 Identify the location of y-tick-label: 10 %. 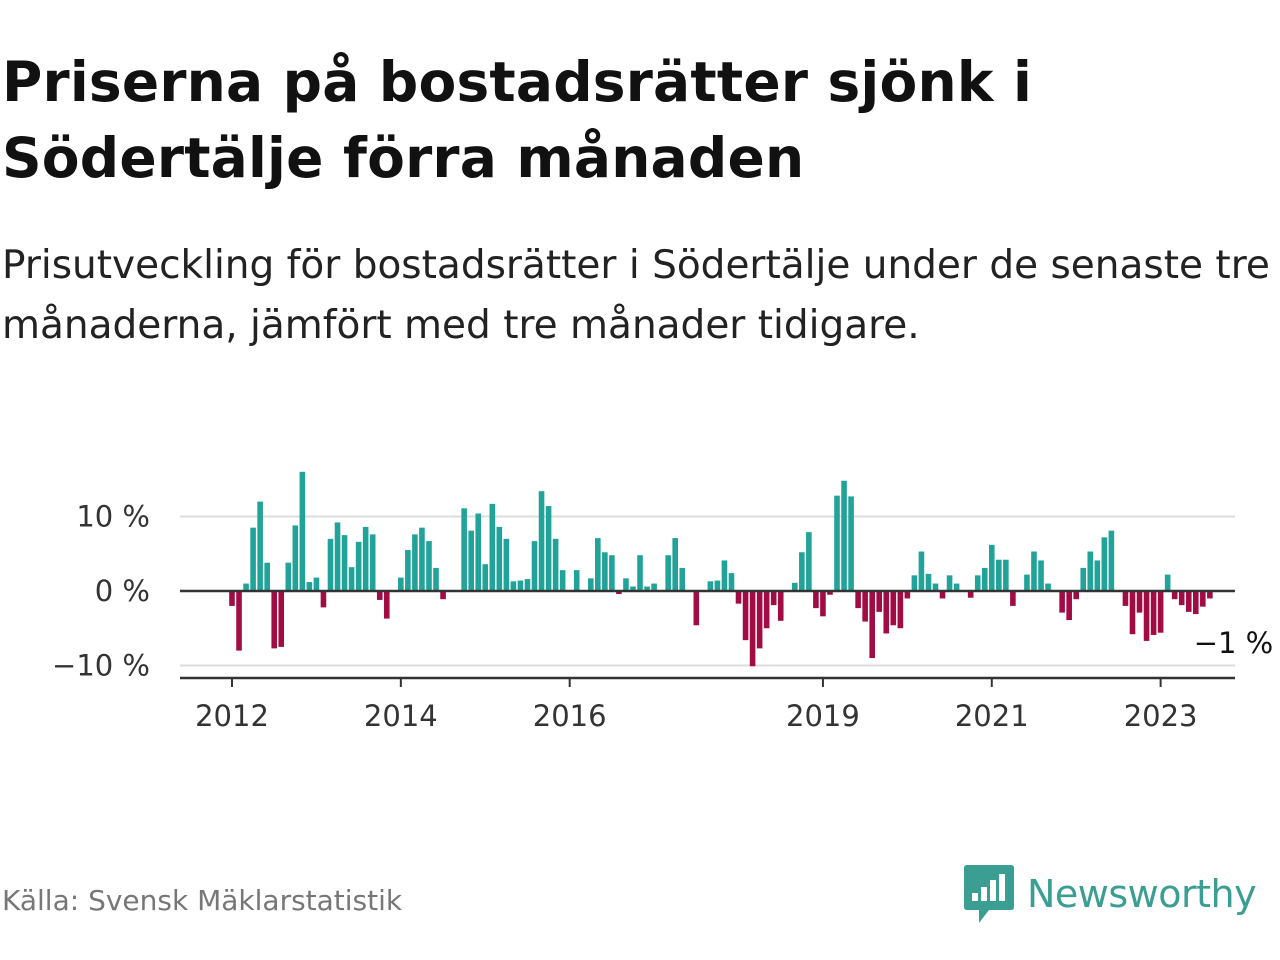
(113, 517).